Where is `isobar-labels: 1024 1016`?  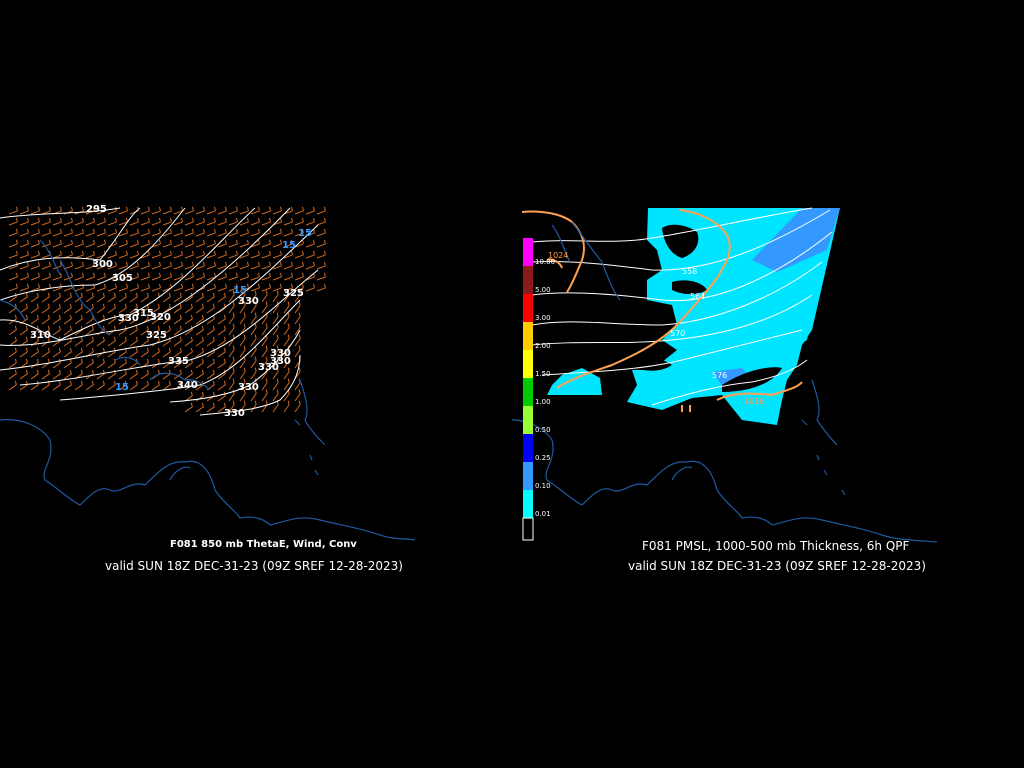 isobar-labels: 1024 1016 is located at coordinates (656, 328).